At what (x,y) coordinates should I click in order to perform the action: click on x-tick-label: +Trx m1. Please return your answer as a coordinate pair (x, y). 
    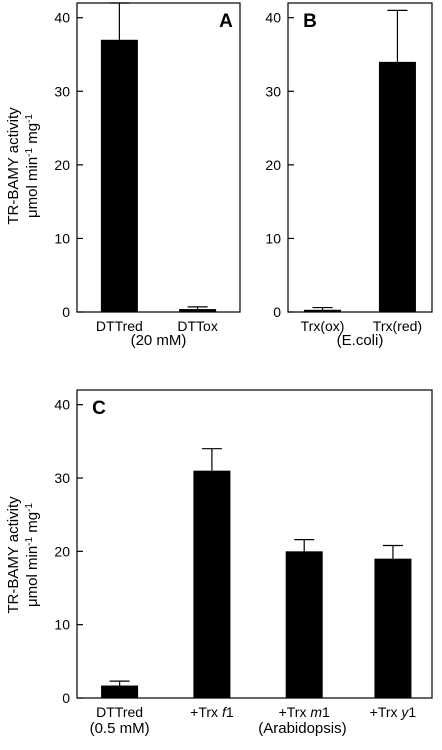
    Looking at the image, I should click on (304, 712).